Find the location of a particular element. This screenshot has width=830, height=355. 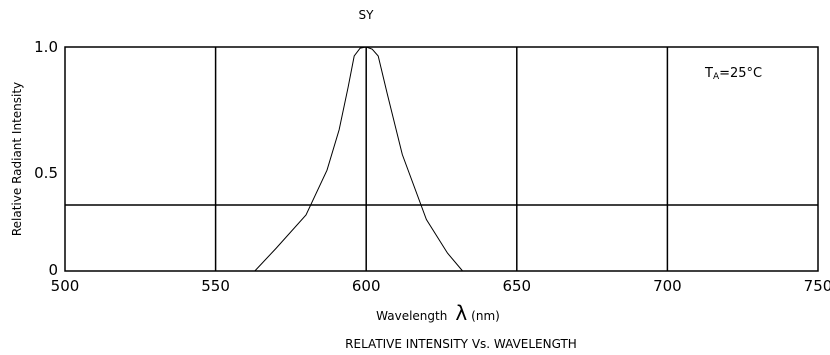

x-tick-550: 550 is located at coordinates (215, 286).